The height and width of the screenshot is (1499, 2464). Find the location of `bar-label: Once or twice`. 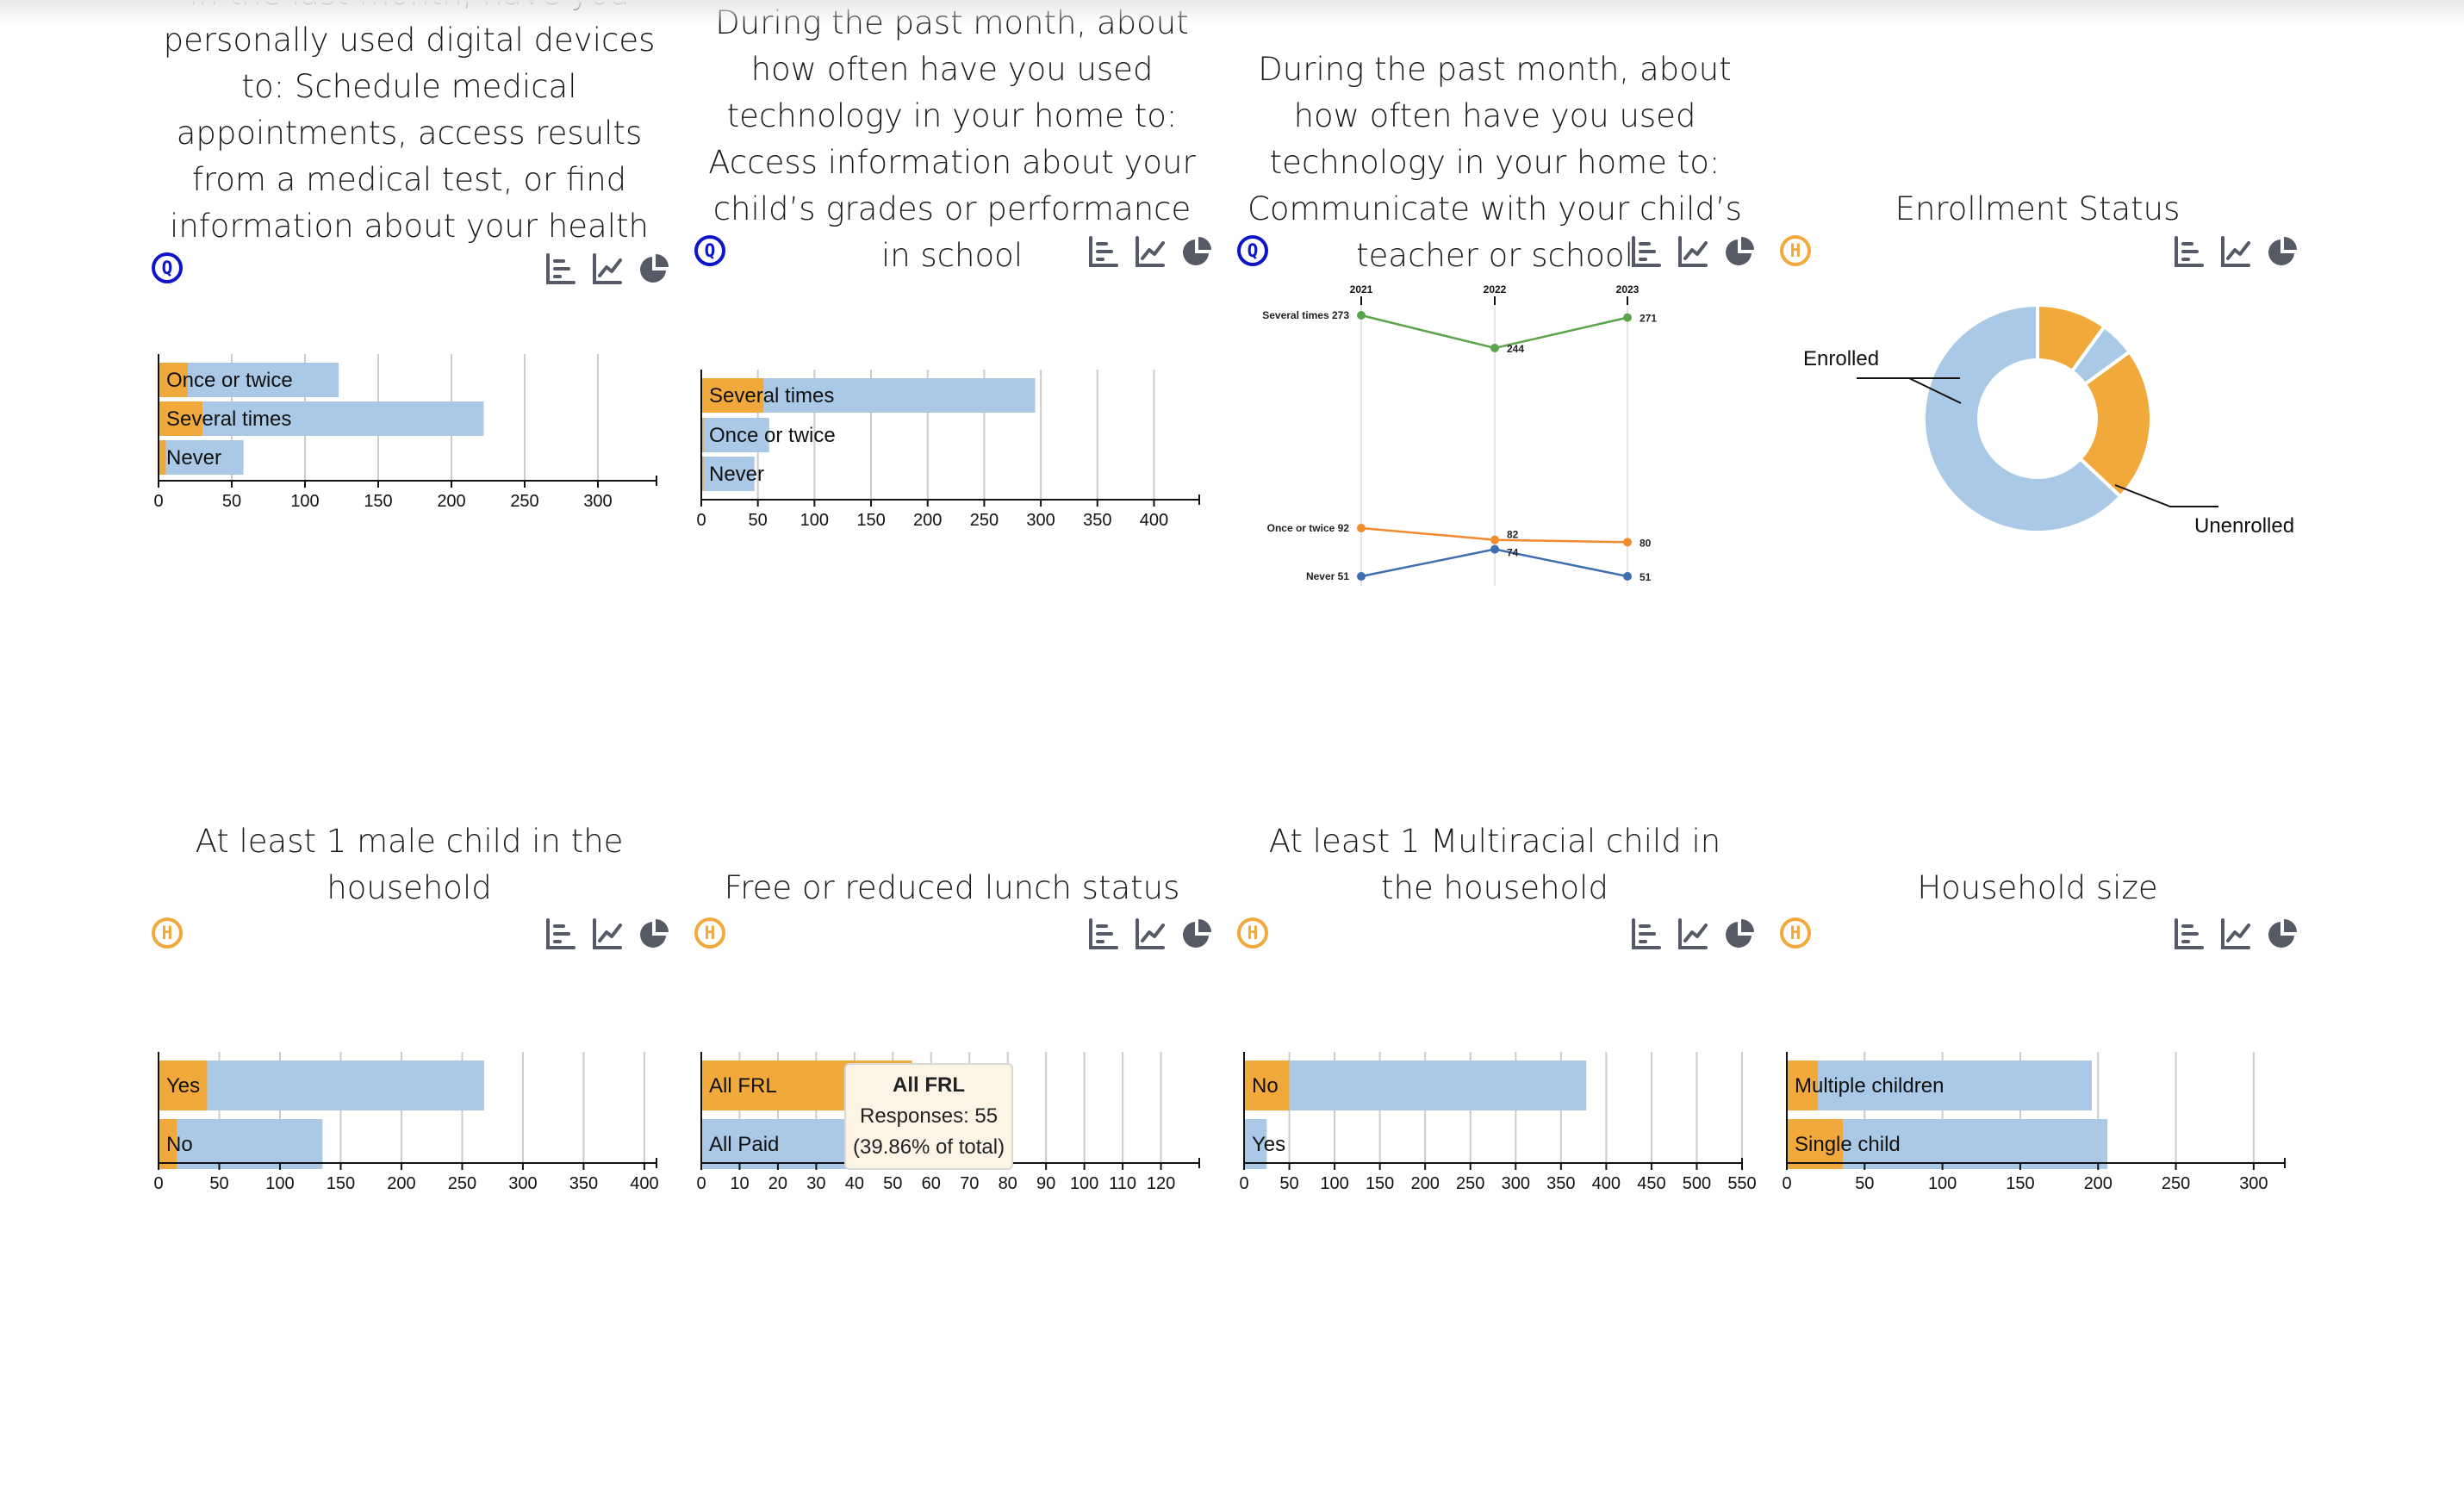

bar-label: Once or twice is located at coordinates (230, 380).